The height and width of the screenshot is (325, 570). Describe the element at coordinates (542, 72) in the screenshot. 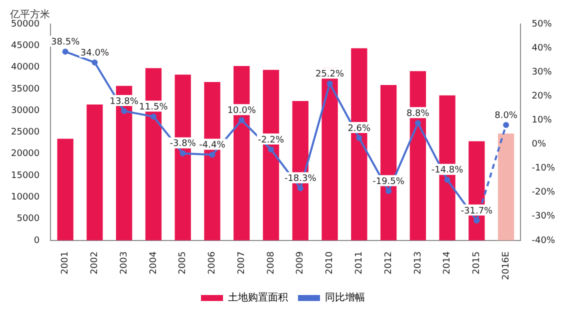

I see `y2-tick-label: 30%` at that location.